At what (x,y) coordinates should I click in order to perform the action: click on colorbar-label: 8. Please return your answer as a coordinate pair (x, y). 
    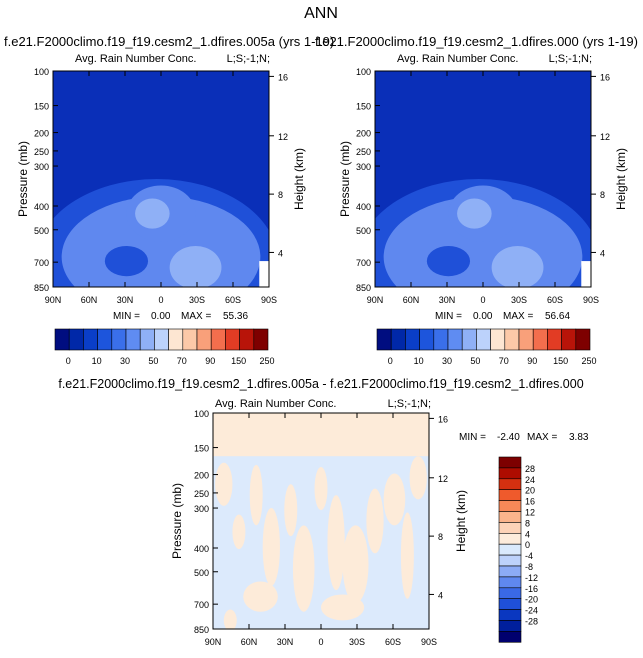
    Looking at the image, I should click on (527, 523).